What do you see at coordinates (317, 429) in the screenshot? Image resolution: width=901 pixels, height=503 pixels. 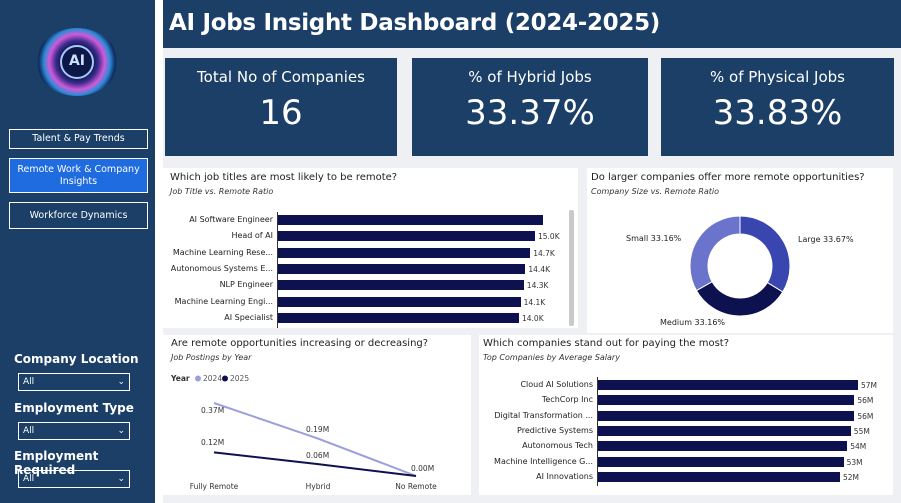 I see `data-label: 0.19M` at bounding box center [317, 429].